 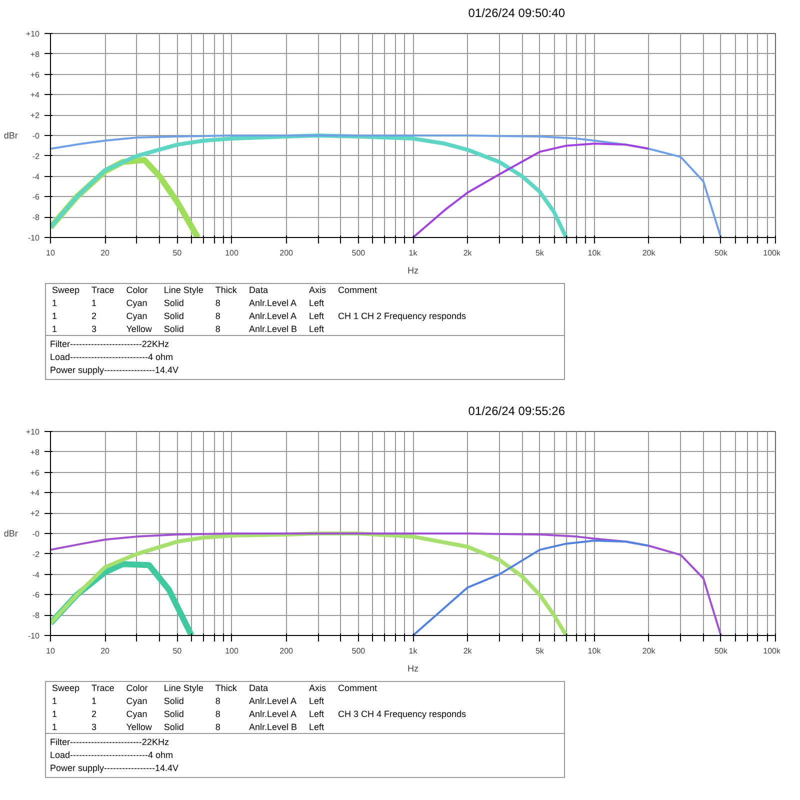 What do you see at coordinates (259, 315) in the screenshot?
I see `text: 1 2 Cyan Solid 8 Anlr.Level A Left CH 1 CH 2 Frequency responds` at bounding box center [259, 315].